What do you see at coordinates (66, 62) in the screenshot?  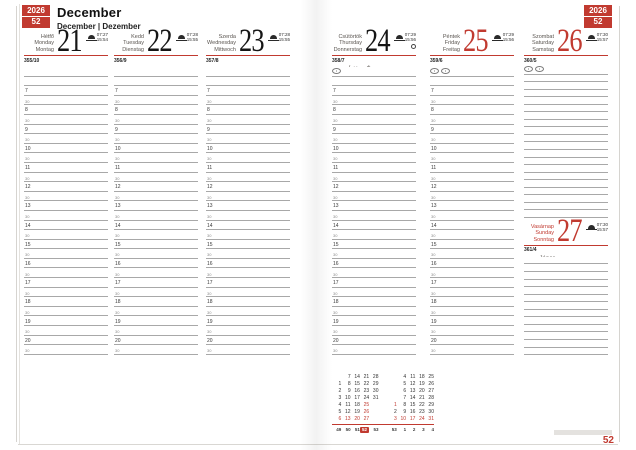 I see `day-info: 355/10 Tamás` at bounding box center [66, 62].